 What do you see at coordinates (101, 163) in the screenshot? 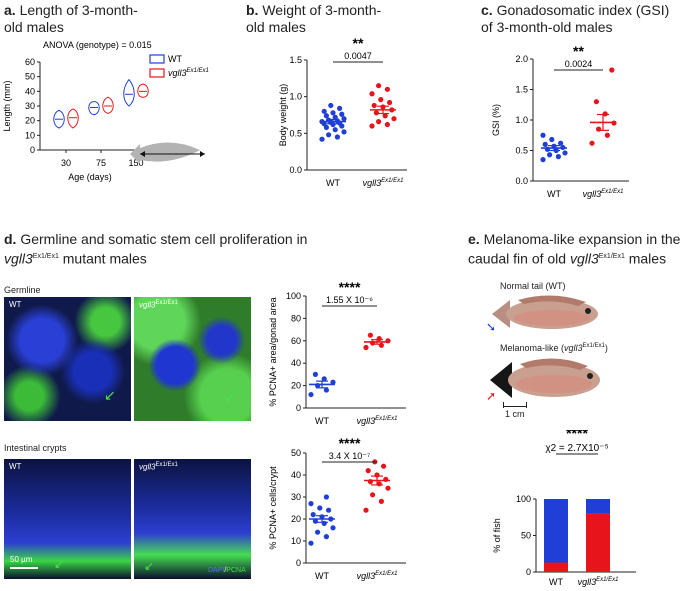
I see `x-tick-label: 75` at bounding box center [101, 163].